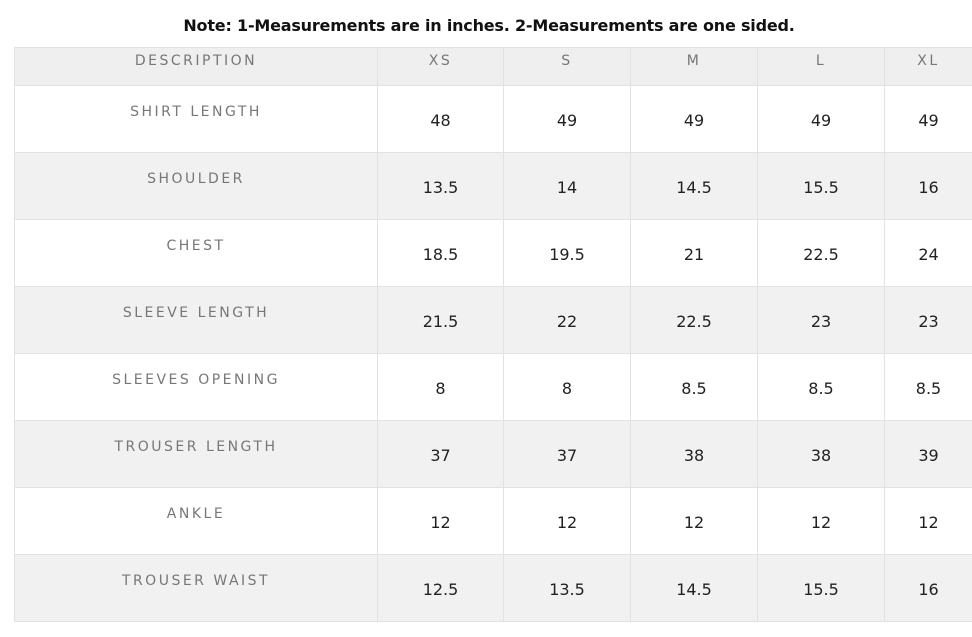 The width and height of the screenshot is (972, 637). I want to click on header-cell: XL, so click(928, 66).